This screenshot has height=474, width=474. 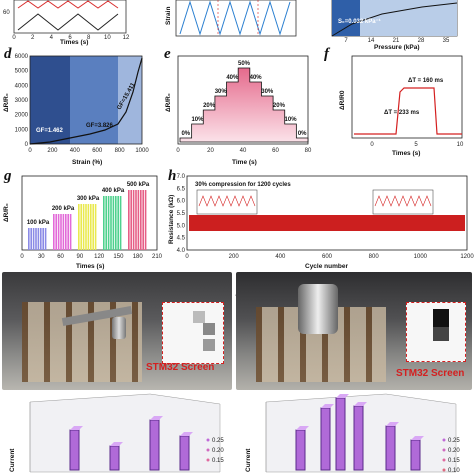 I want to click on z-axis-label: Current, so click(x=12, y=460).